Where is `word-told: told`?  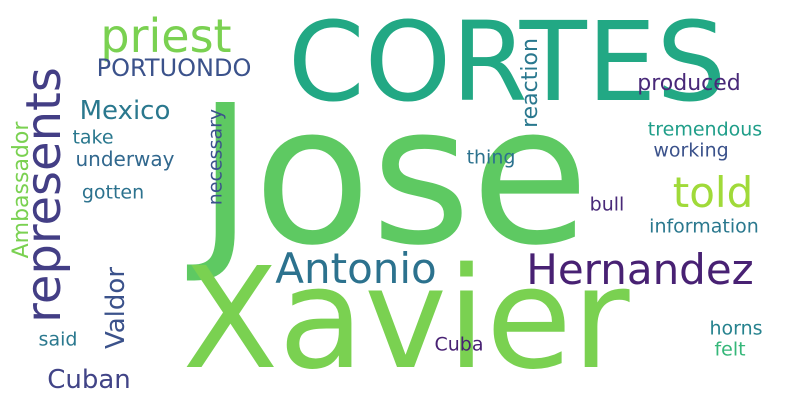
word-told: told is located at coordinates (713, 192).